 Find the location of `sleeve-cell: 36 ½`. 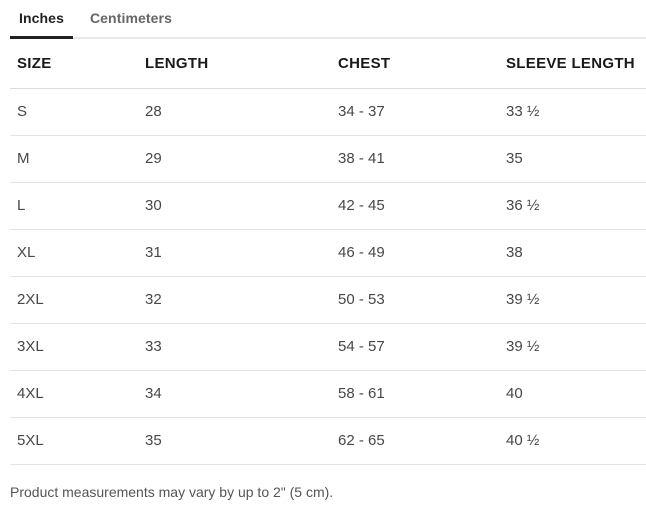

sleeve-cell: 36 ½ is located at coordinates (572, 206).